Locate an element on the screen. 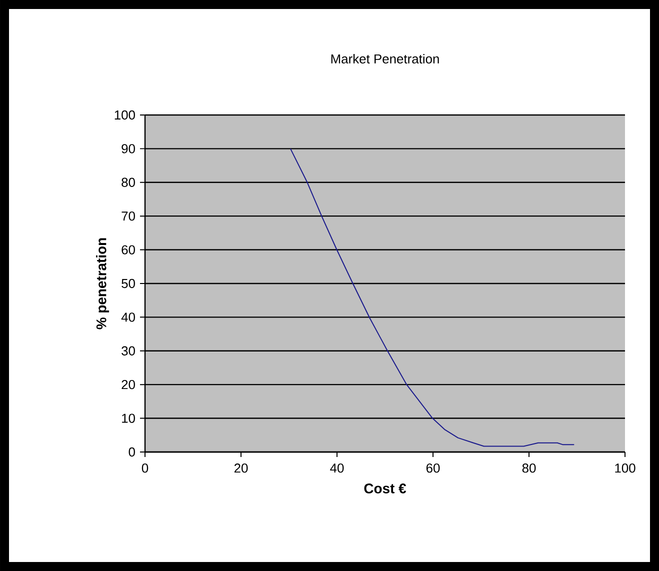  x-tick-label: 20 is located at coordinates (241, 468).